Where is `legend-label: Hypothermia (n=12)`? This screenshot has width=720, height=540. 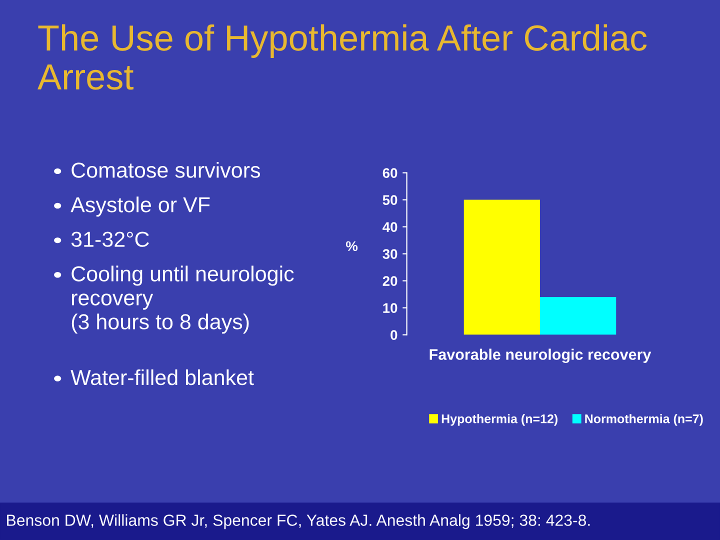
legend-label: Hypothermia (n=12) is located at coordinates (500, 420).